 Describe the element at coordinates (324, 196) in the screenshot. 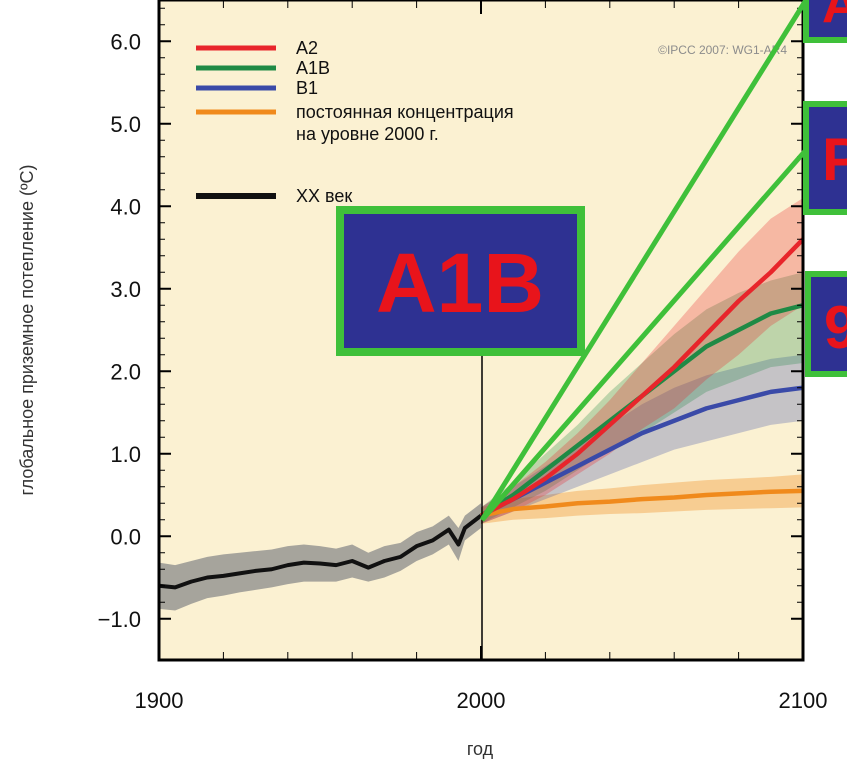

I see `legend-label-20th-century: XX век` at that location.